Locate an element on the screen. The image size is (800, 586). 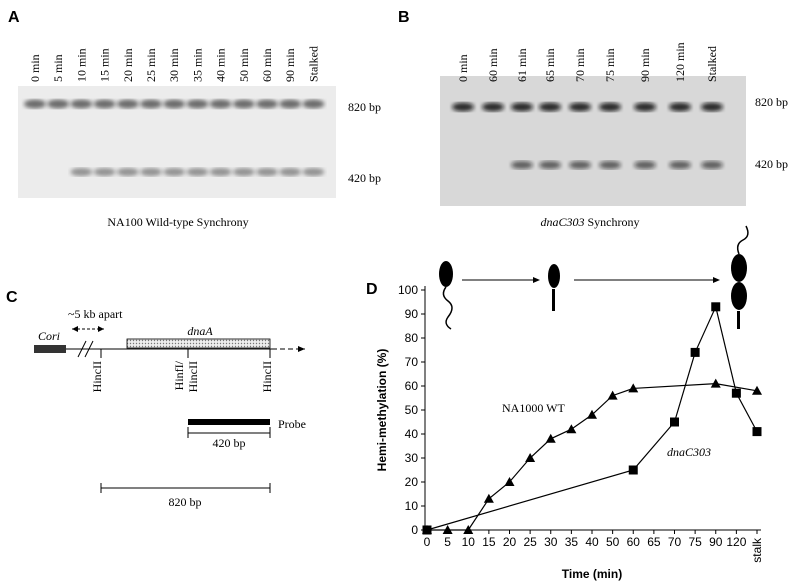
x-tick-label: 5 is located at coordinates (447, 542).